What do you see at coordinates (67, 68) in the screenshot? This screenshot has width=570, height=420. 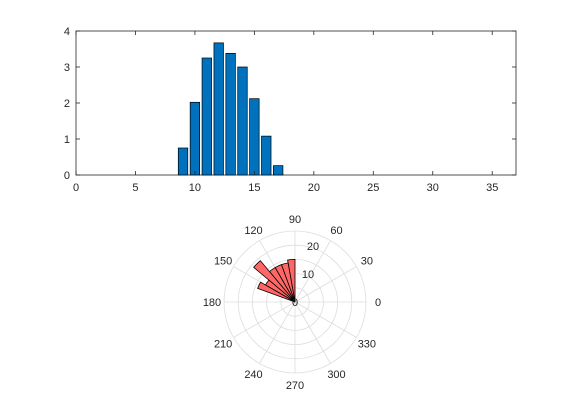 I see `y-tick-label: 3` at bounding box center [67, 68].